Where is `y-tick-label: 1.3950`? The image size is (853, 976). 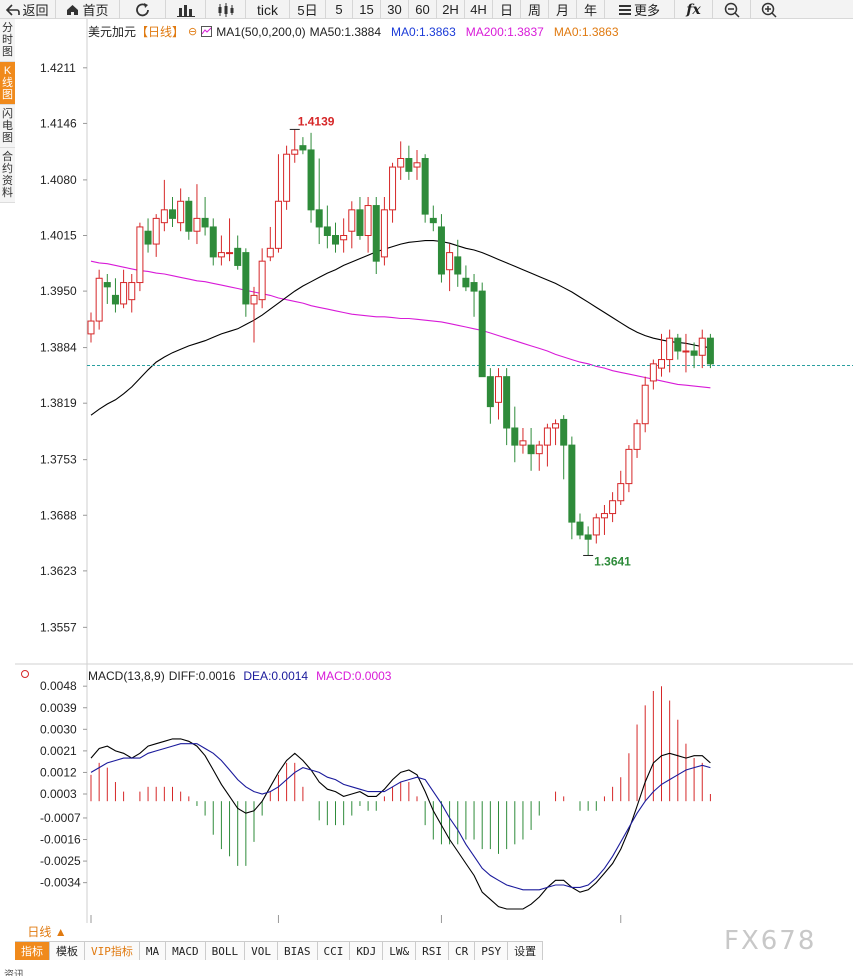
y-tick-label: 1.3950 is located at coordinates (58, 291).